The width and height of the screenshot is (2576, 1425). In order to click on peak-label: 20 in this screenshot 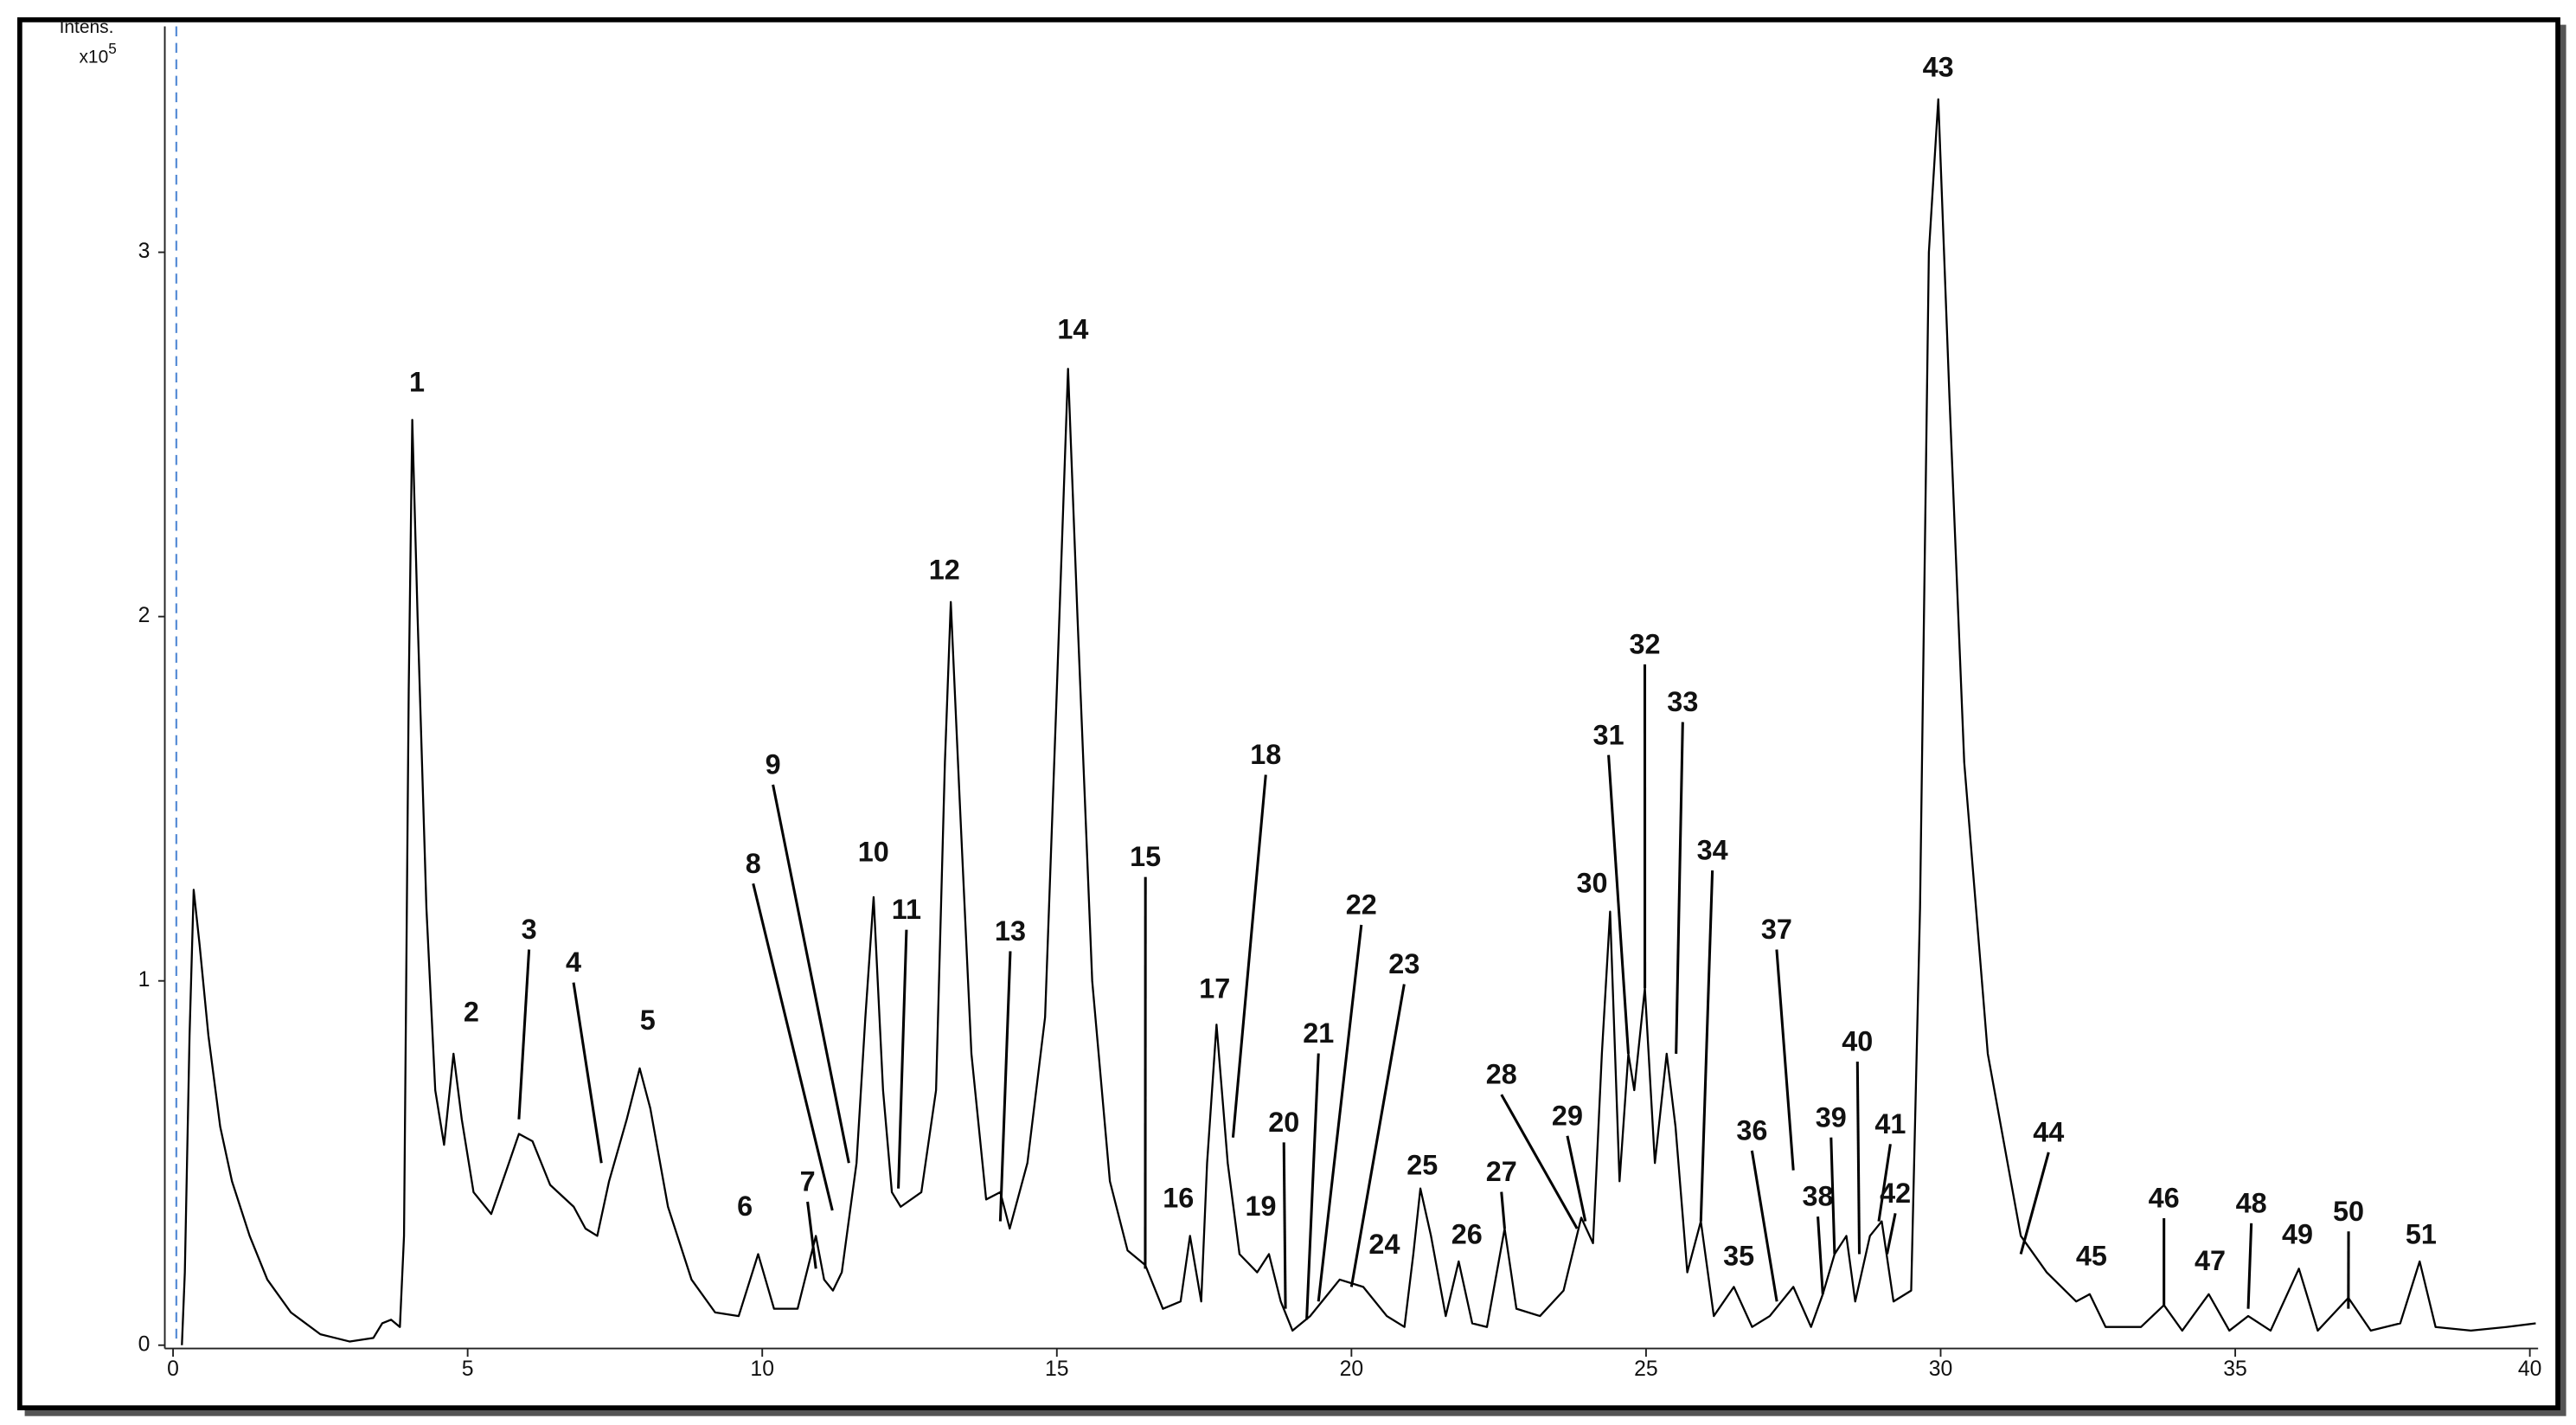, I will do `click(1283, 1122)`.